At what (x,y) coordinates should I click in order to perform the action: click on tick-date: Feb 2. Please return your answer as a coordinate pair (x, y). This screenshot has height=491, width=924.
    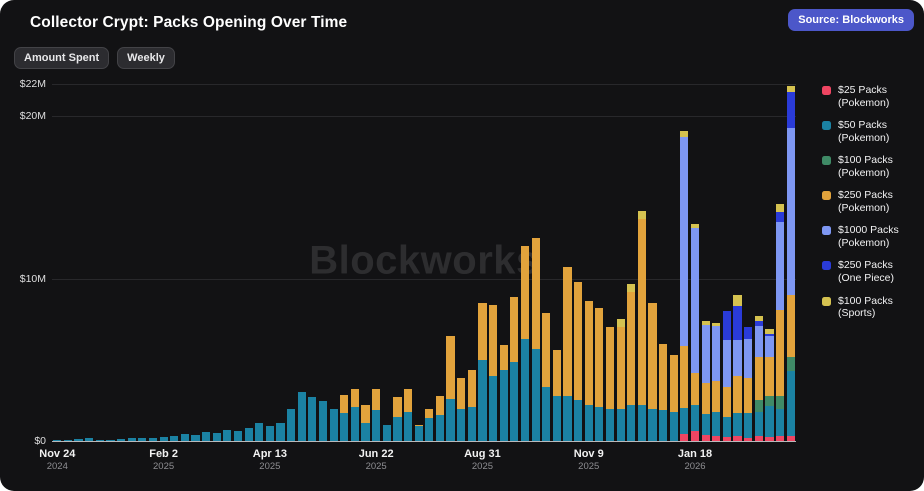
    Looking at the image, I should click on (163, 454).